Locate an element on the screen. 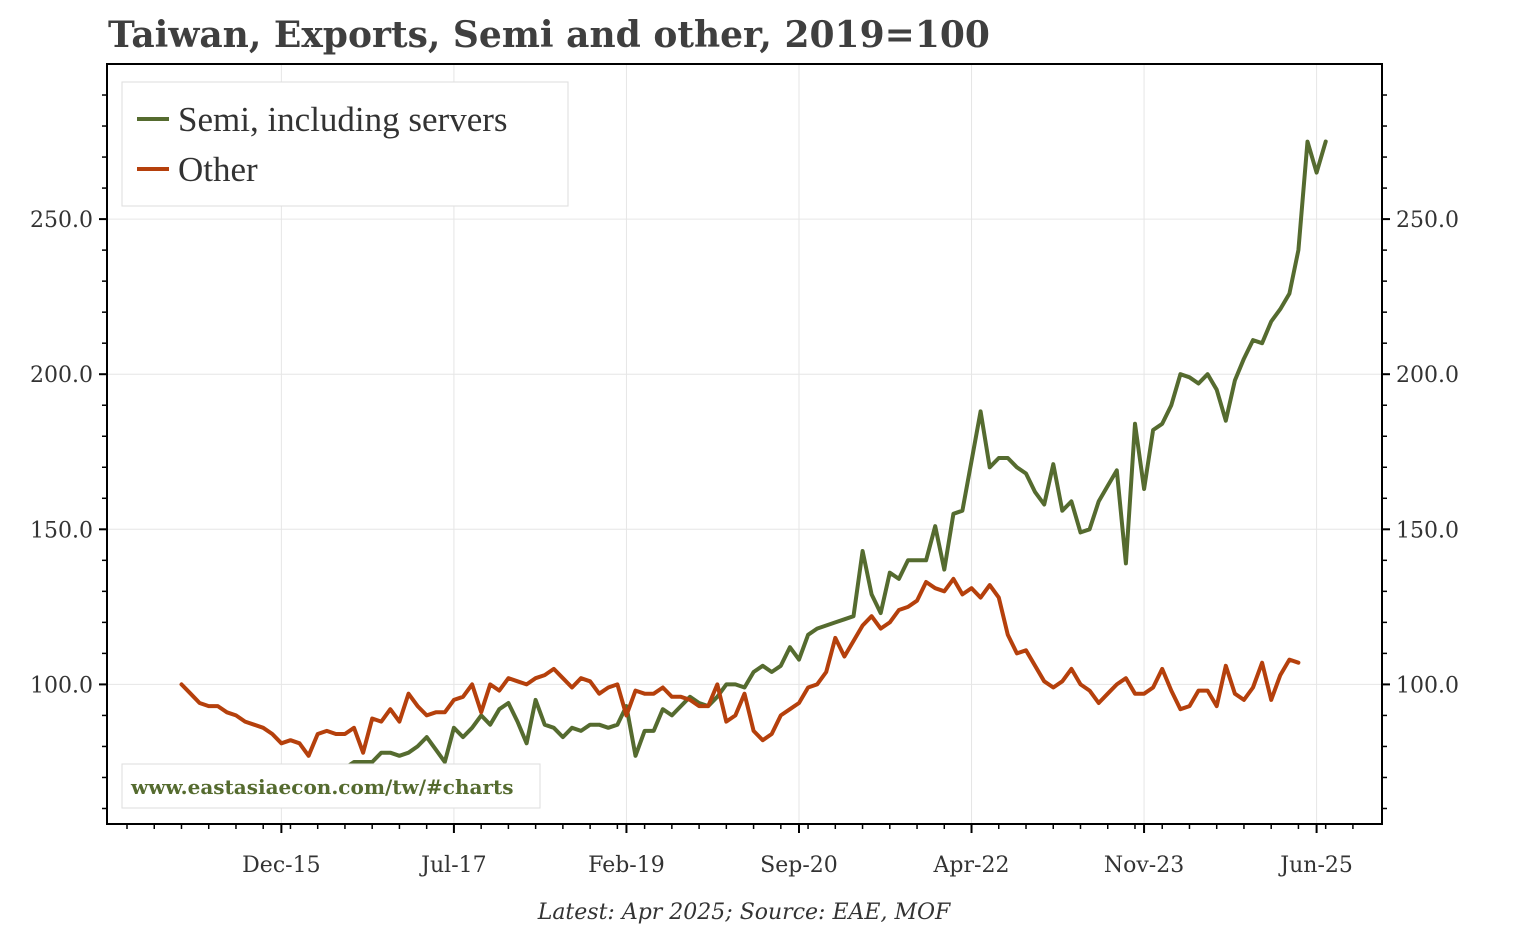 The height and width of the screenshot is (930, 1534). watermark: www.eastasiaecon.com/tw/#charts is located at coordinates (331, 786).